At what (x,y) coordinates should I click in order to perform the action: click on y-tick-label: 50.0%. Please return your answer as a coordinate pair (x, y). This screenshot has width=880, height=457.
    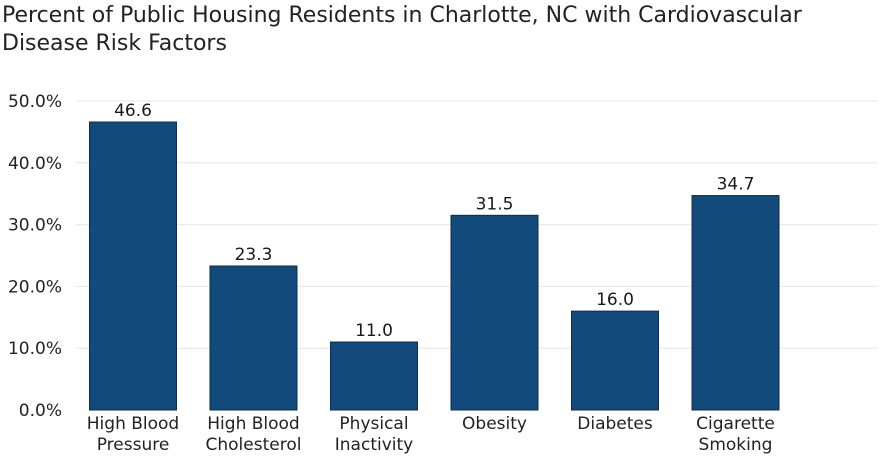
    Looking at the image, I should click on (35, 102).